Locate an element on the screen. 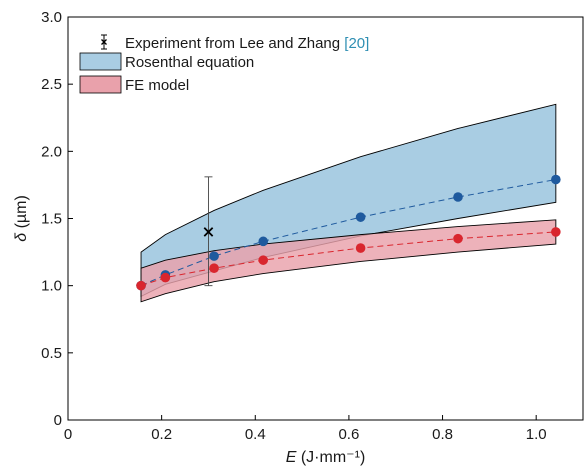 This screenshot has width=586, height=467. y-axis-var: δ is located at coordinates (21, 237).